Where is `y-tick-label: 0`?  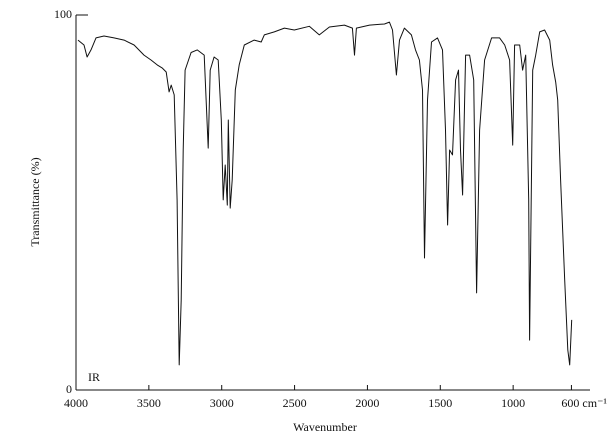
y-tick-label: 0 is located at coordinates (69, 389).